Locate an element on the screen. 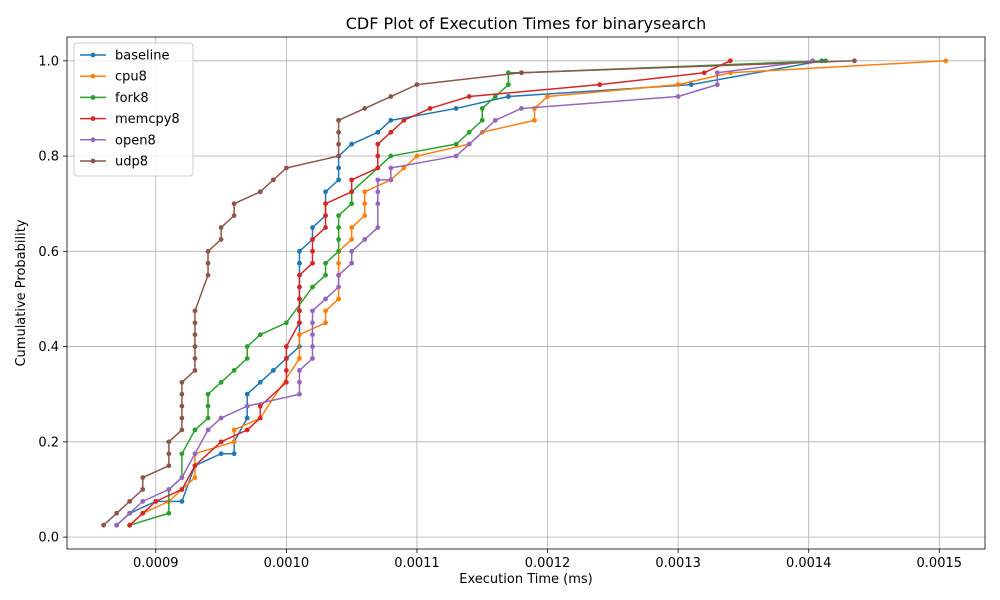 The height and width of the screenshot is (600, 1000). x-tick-label: 0.0015 is located at coordinates (940, 563).